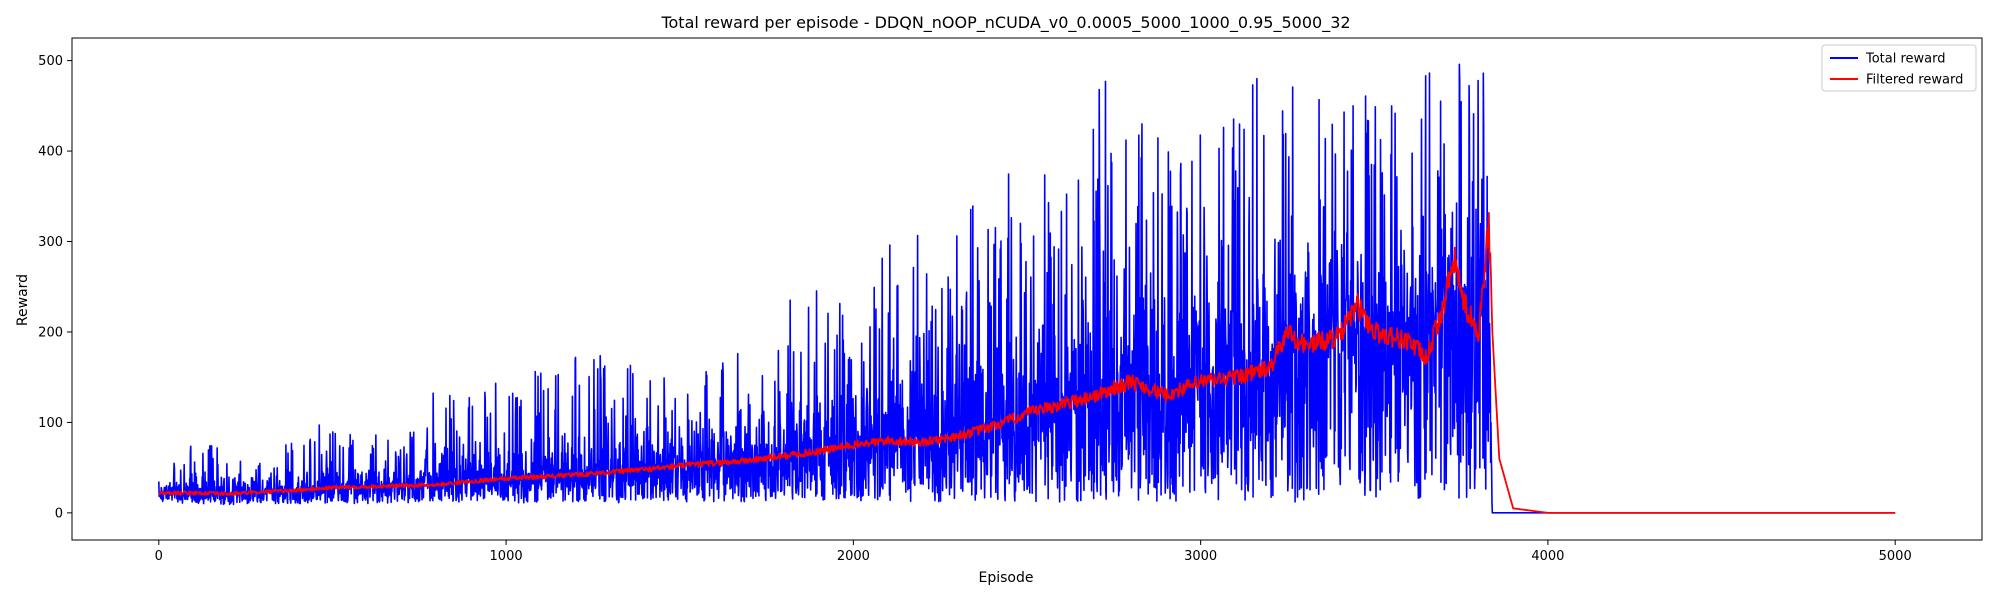  Describe the element at coordinates (159, 556) in the screenshot. I see `x-tick-label: 0` at that location.